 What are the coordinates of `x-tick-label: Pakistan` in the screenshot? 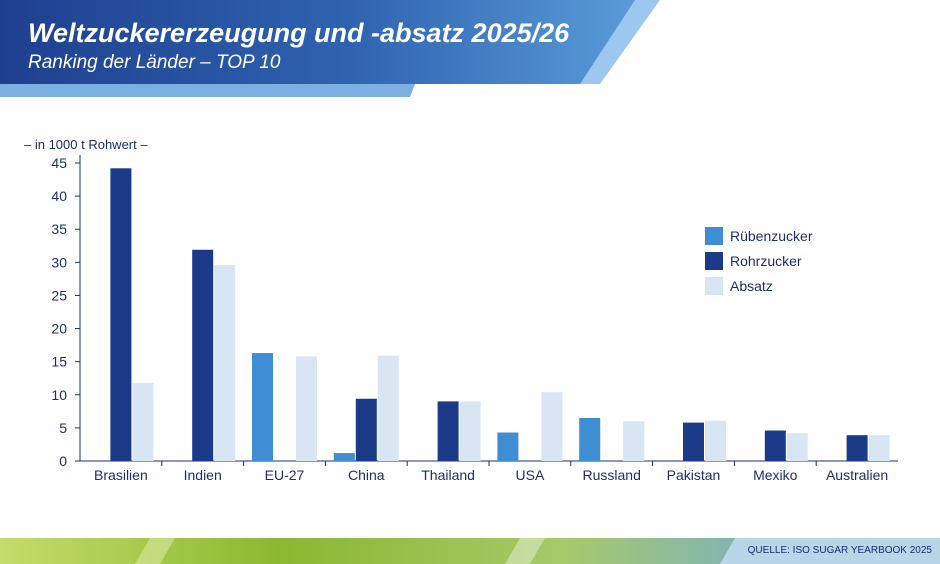 It's located at (694, 475).